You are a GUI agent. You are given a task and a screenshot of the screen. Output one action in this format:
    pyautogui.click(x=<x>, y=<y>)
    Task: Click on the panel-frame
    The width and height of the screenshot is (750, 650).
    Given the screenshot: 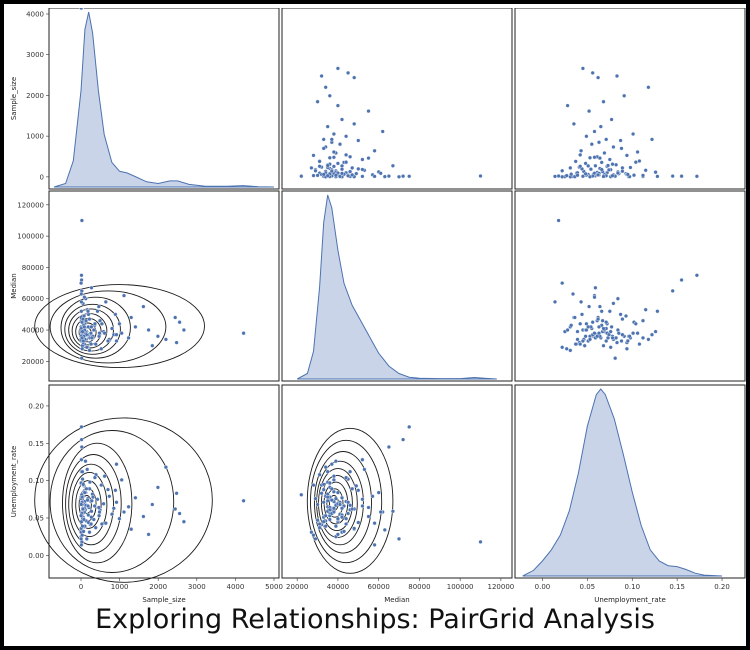 What is the action you would take?
    pyautogui.click(x=630, y=99)
    